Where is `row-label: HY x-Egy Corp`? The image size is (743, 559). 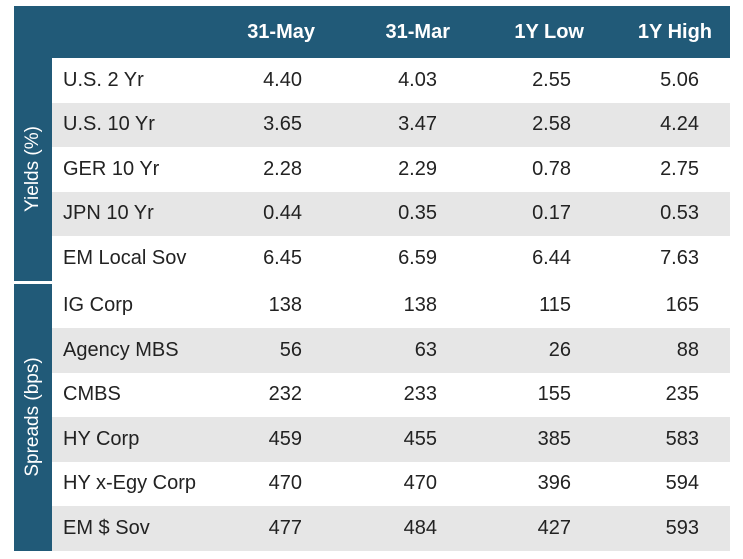
row-label: HY x-Egy Corp is located at coordinates (130, 483).